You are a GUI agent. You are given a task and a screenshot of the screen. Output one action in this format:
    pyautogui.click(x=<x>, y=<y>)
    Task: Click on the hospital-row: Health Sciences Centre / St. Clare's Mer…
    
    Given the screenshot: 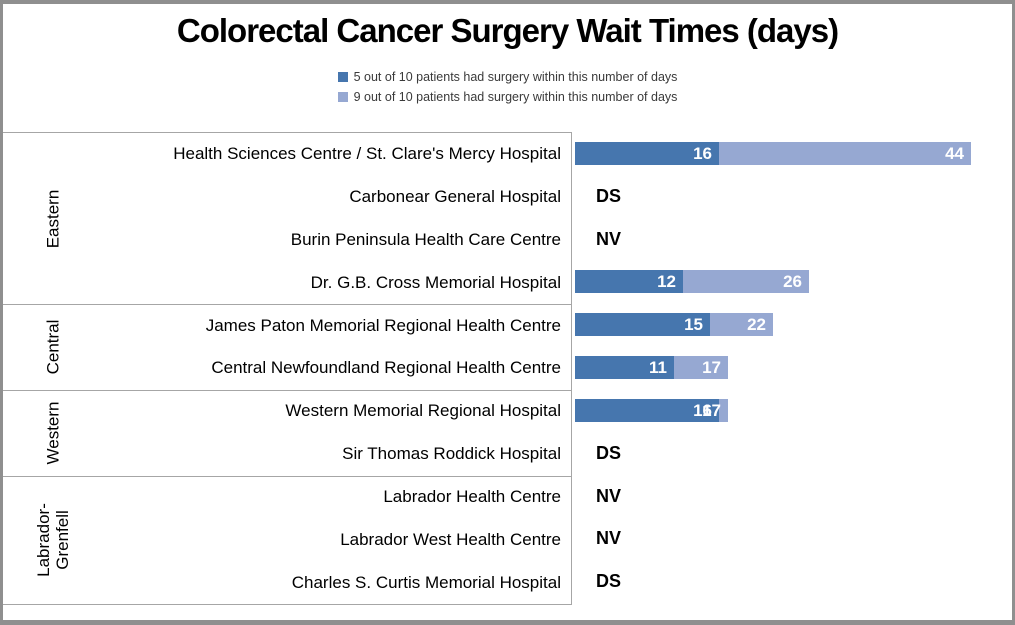 What is the action you would take?
    pyautogui.click(x=287, y=154)
    